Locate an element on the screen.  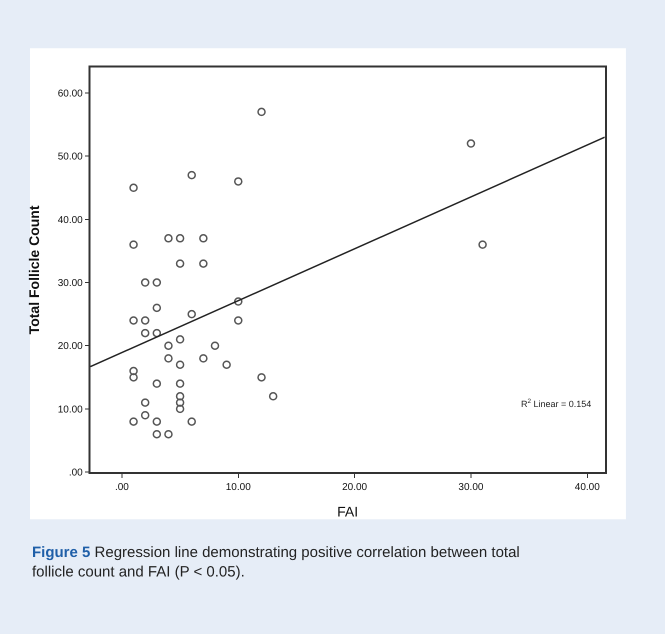
x-tick-label: 20.00 is located at coordinates (355, 487).